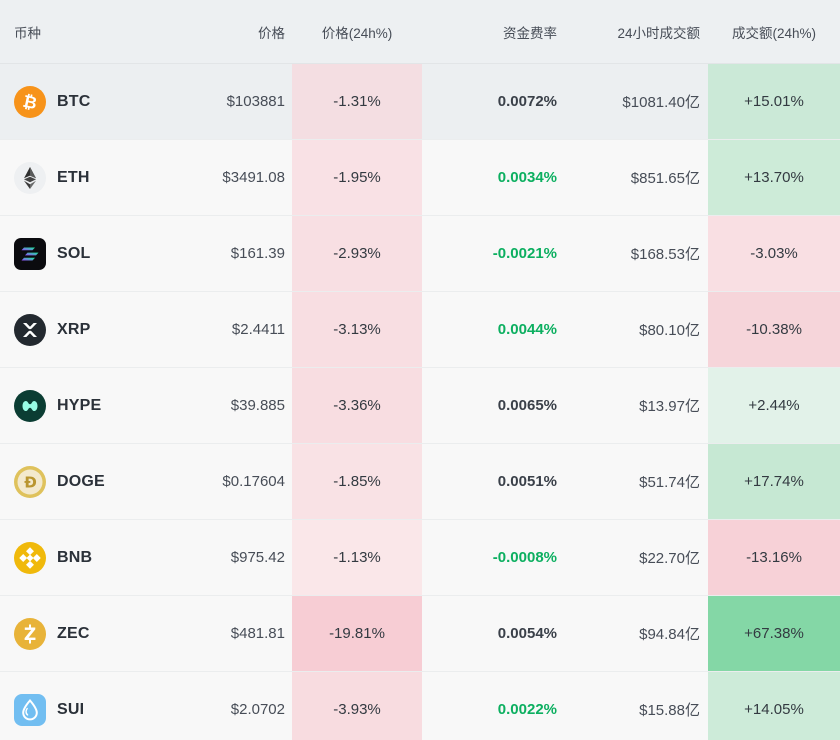 Image resolution: width=840 pixels, height=740 pixels. What do you see at coordinates (420, 32) in the screenshot?
I see `table-header-row: 币种 价格 价格(24h%) 资金费率 24小时成交额 成交额(24h%)` at bounding box center [420, 32].